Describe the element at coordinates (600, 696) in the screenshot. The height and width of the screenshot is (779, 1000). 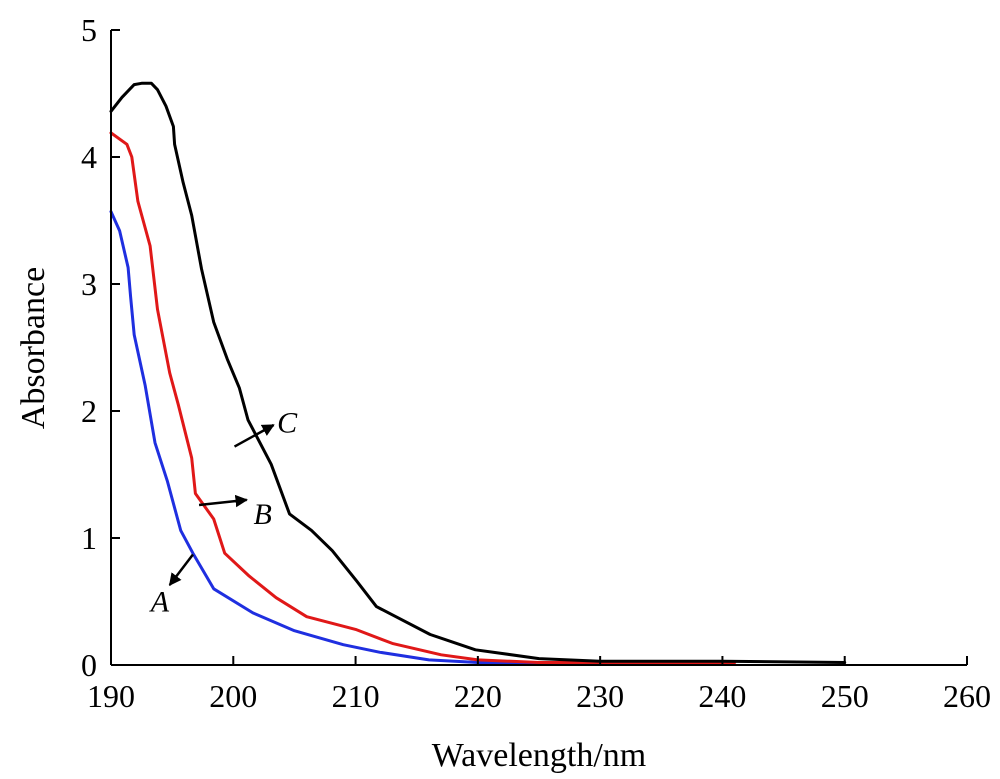
I see `x-tick-label: 230` at that location.